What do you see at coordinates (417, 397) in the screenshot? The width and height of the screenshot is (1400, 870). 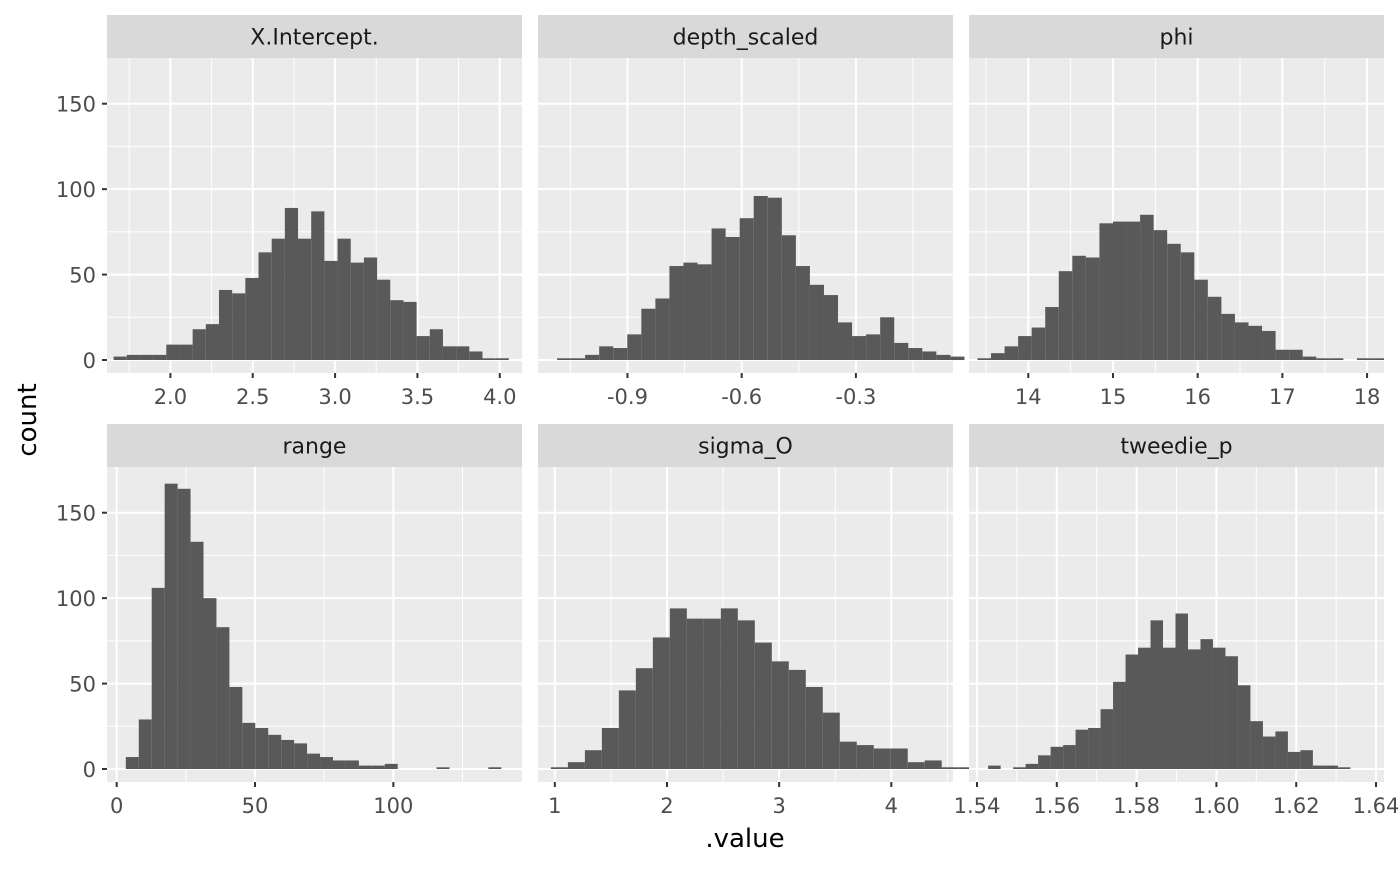 I see `x-tick-label: 3.5` at bounding box center [417, 397].